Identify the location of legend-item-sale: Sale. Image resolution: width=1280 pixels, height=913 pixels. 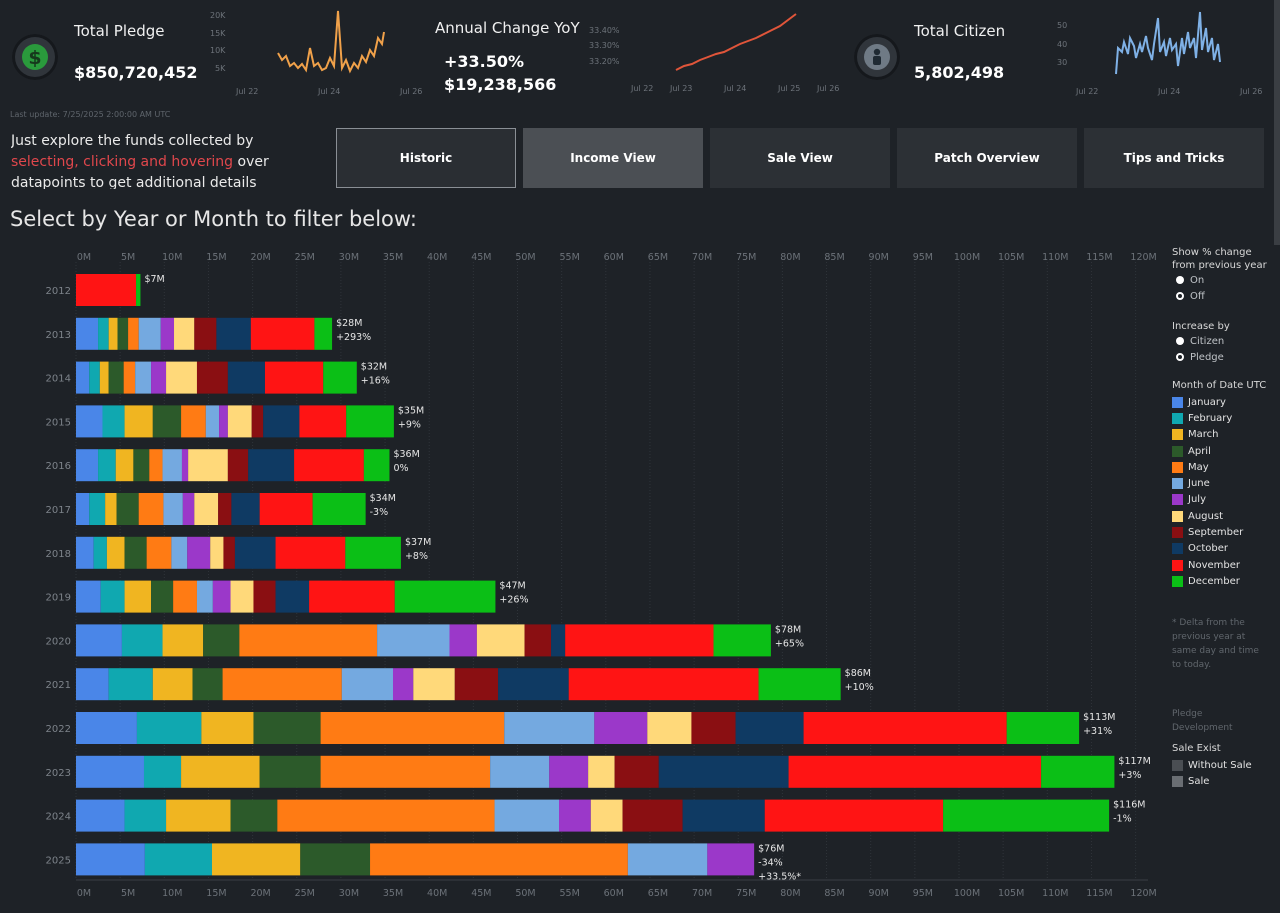
(1212, 781).